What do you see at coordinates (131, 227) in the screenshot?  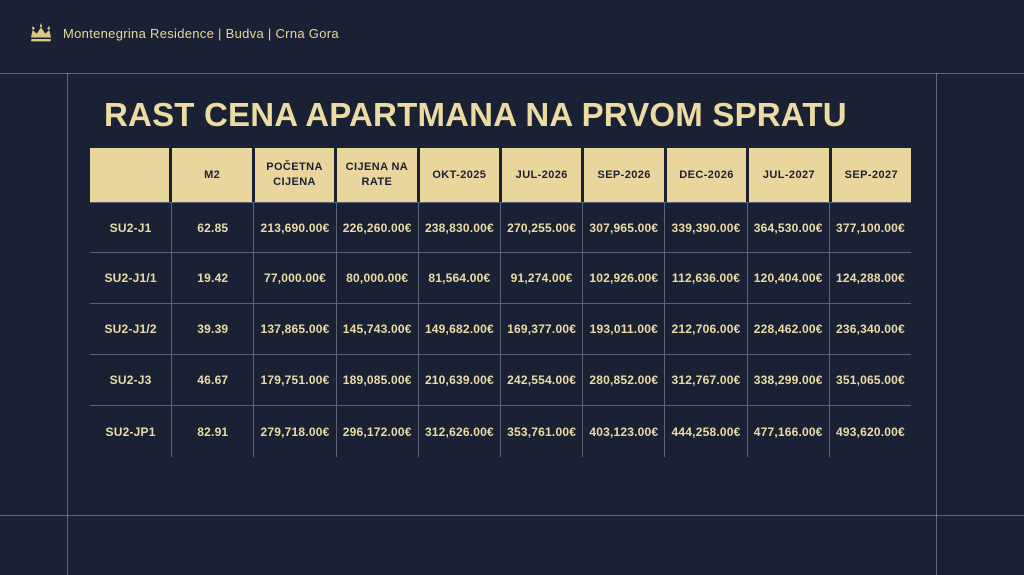 I see `apartment-id-cell: SU2-J1` at bounding box center [131, 227].